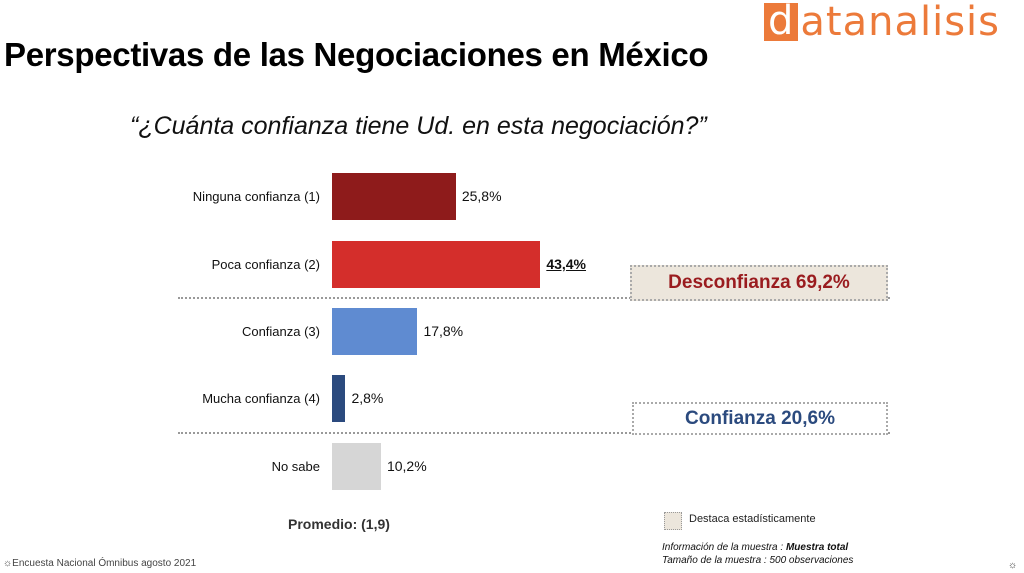 The height and width of the screenshot is (573, 1024). Describe the element at coordinates (481, 196) in the screenshot. I see `value-label: 25,8%` at that location.